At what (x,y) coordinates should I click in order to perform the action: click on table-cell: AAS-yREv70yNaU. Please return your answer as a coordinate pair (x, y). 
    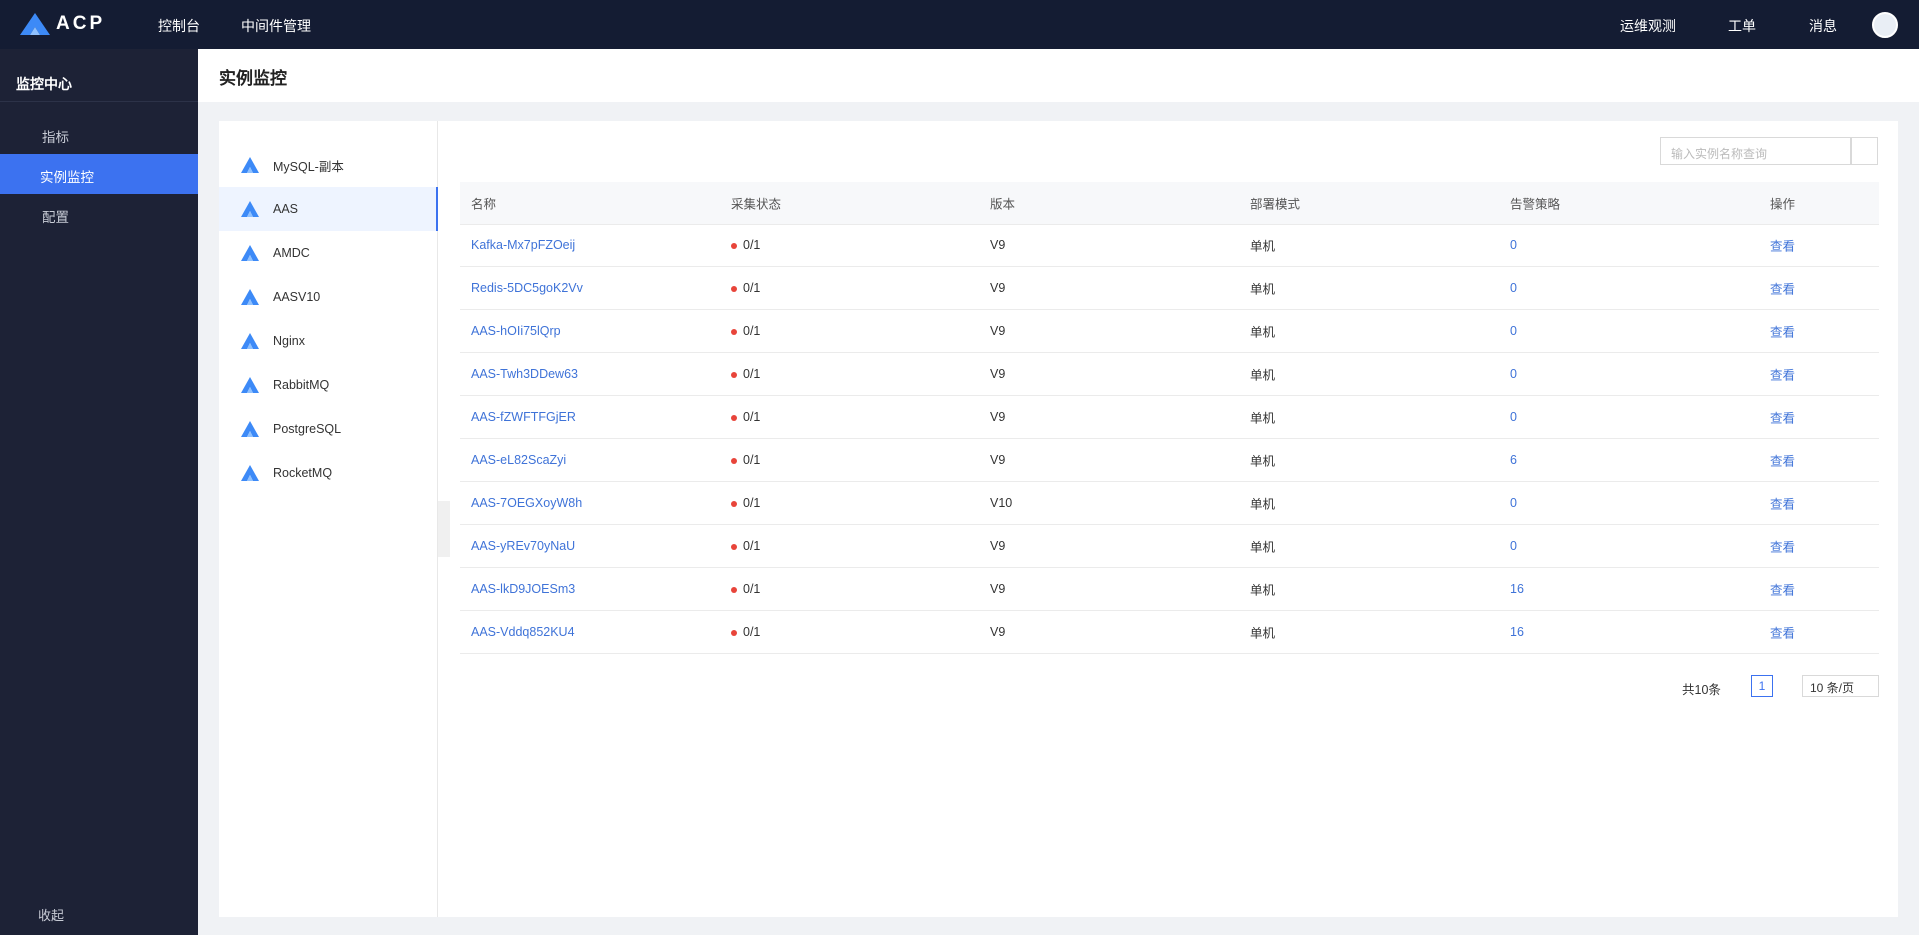
    Looking at the image, I should click on (523, 546).